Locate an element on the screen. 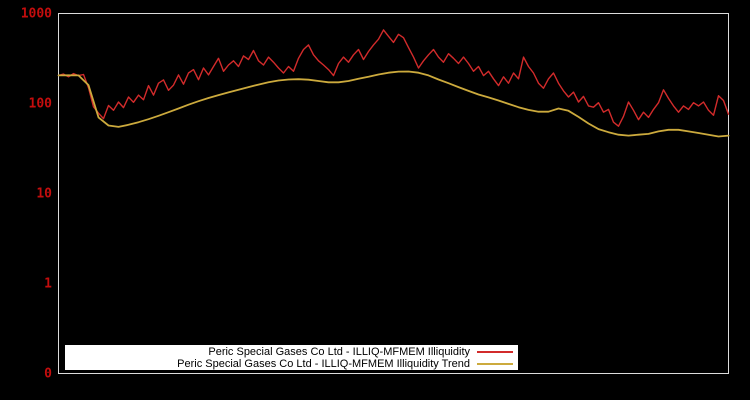 This screenshot has height=400, width=750. y-axis-tick-label: 100 is located at coordinates (40, 103).